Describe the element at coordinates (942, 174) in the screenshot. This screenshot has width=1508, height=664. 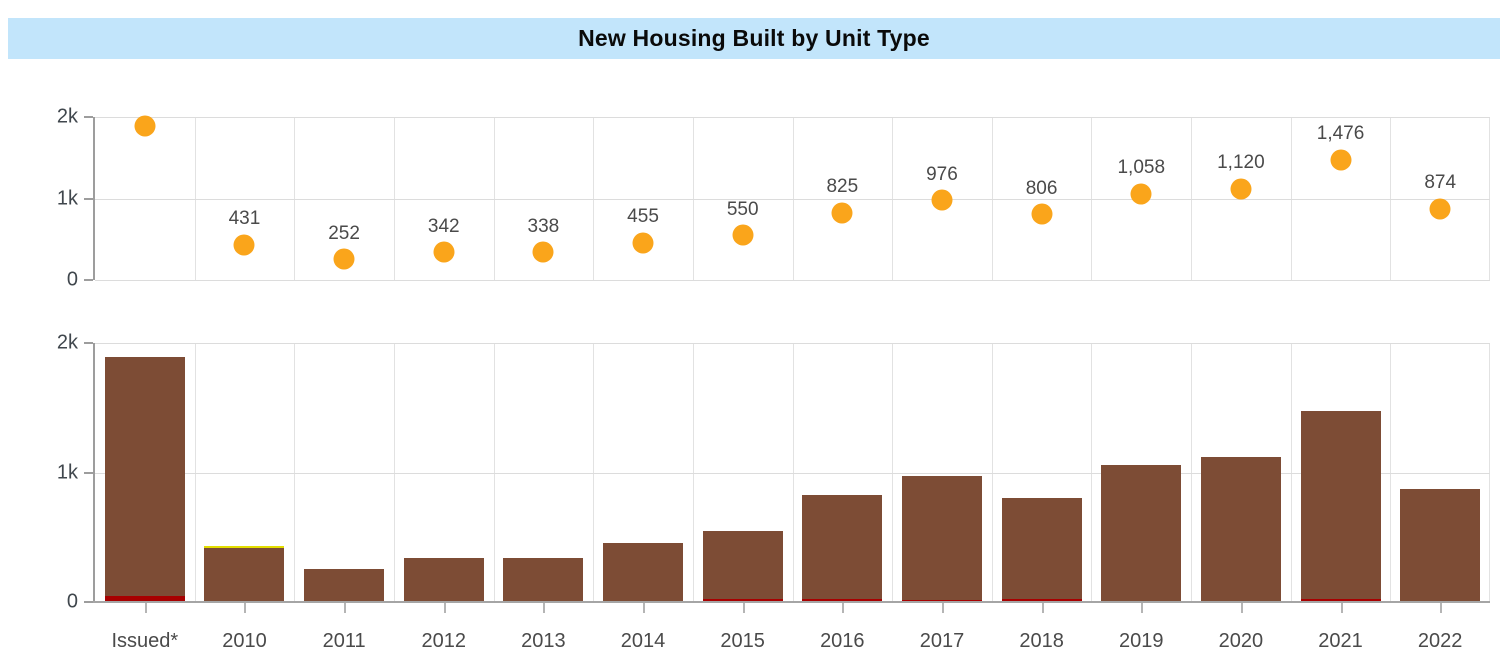
I see `data-label: 976` at that location.